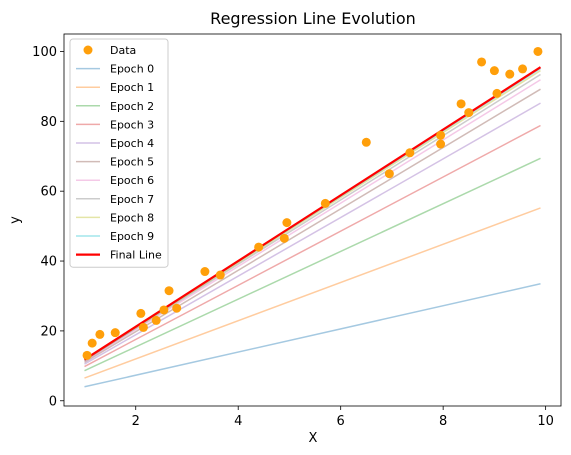 Image resolution: width=571 pixels, height=455 pixels. Describe the element at coordinates (48, 331) in the screenshot. I see `y-tick-label: 20` at that location.